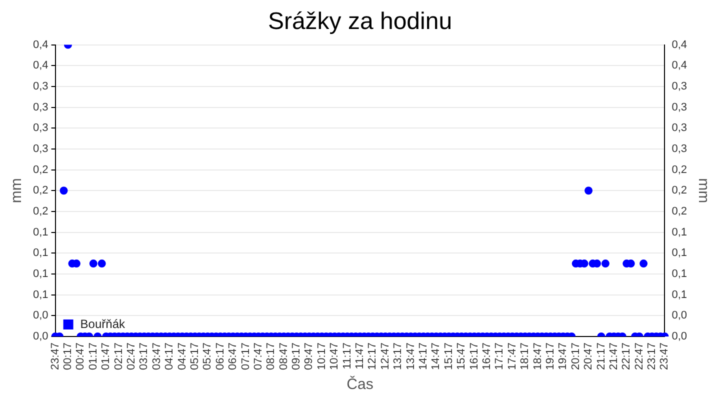 This screenshot has width=720, height=400. What do you see at coordinates (334, 356) in the screenshot?
I see `x-tick-label: 10:47` at bounding box center [334, 356].